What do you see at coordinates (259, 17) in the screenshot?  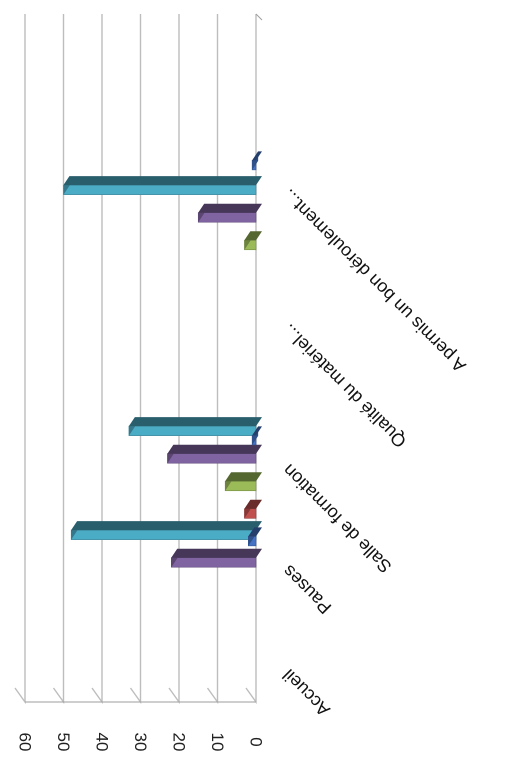 I see `axis-corner` at bounding box center [259, 17].